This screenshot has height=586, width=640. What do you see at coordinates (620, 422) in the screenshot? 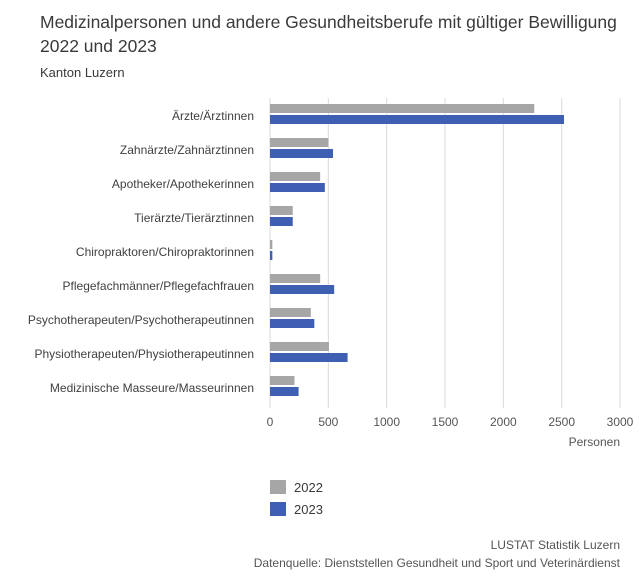
I see `x-tick-label: 3000` at bounding box center [620, 422].